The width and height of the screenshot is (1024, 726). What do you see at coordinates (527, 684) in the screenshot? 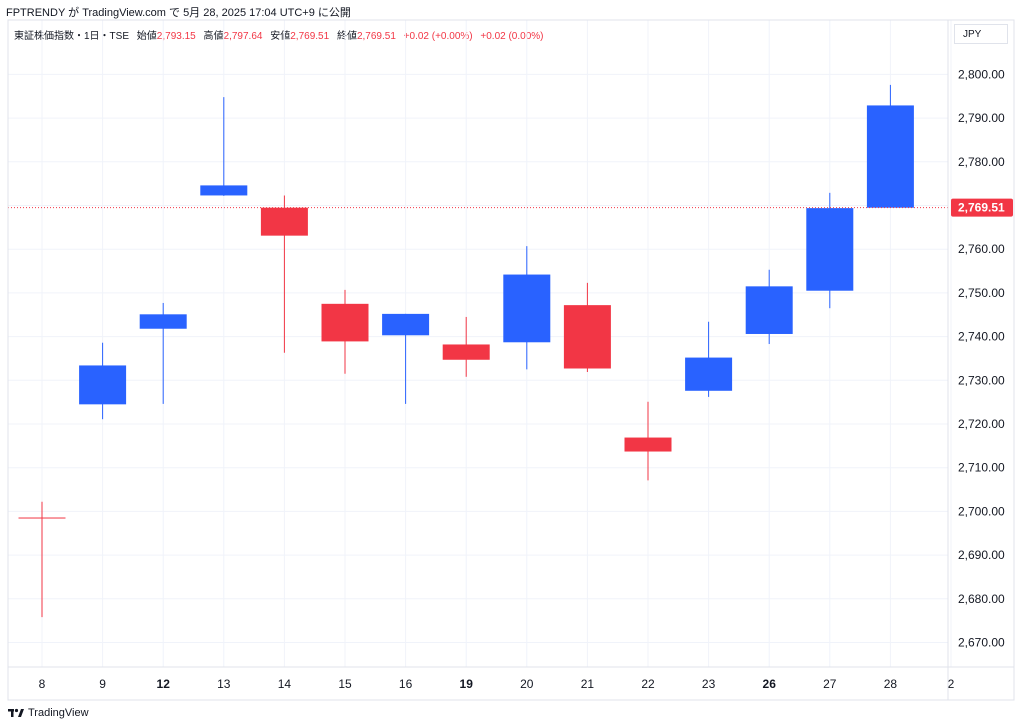
I see `time-tick-label: 20` at bounding box center [527, 684].